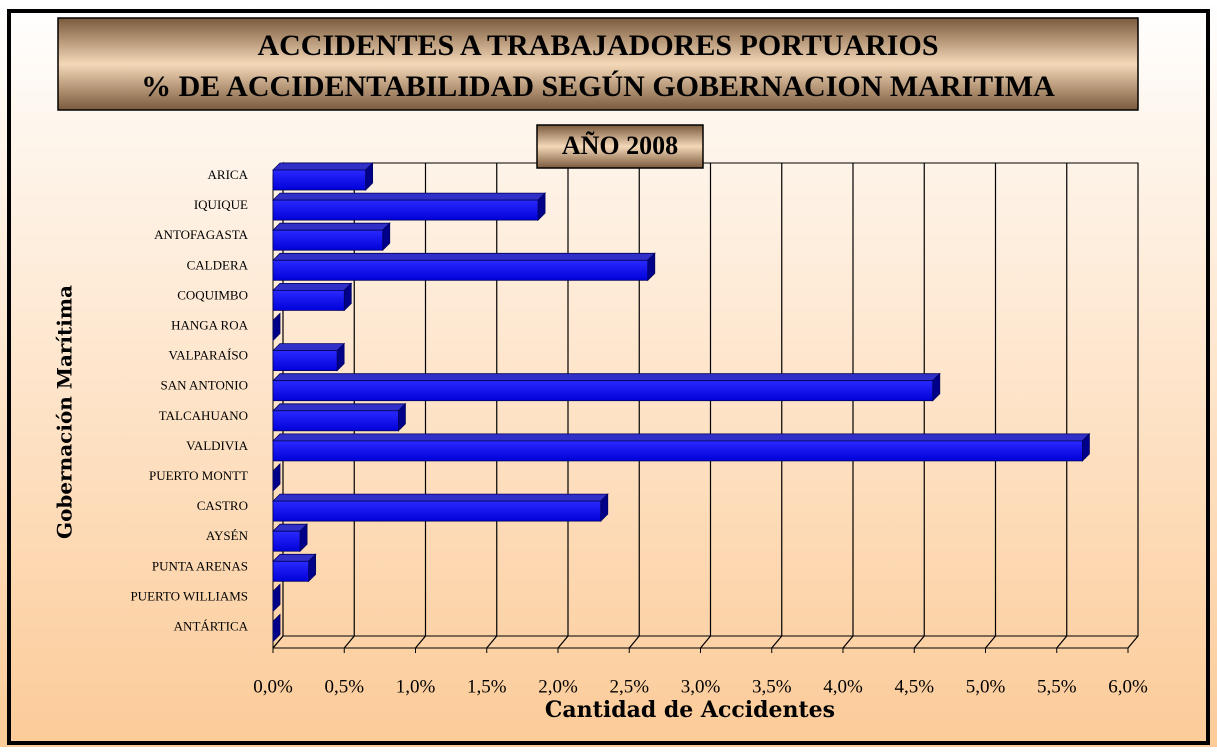 The height and width of the screenshot is (752, 1217). Describe the element at coordinates (200, 565) in the screenshot. I see `y-tick-label: PUNTA ARENAS` at that location.